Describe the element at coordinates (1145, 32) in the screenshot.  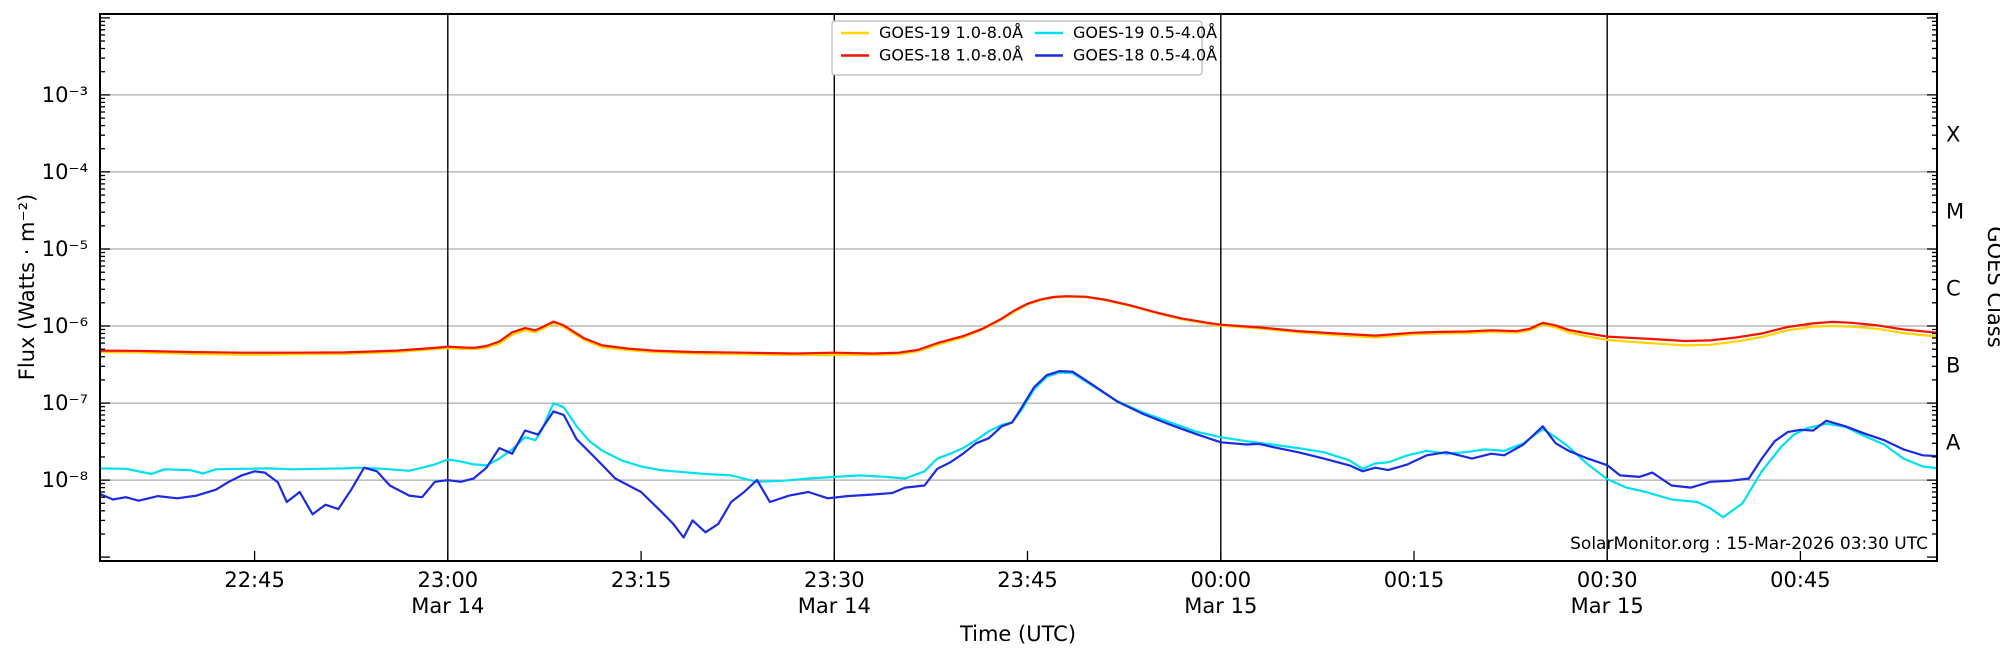
I see `legend-label: GOES-19 0.5-4.0Å` at that location.